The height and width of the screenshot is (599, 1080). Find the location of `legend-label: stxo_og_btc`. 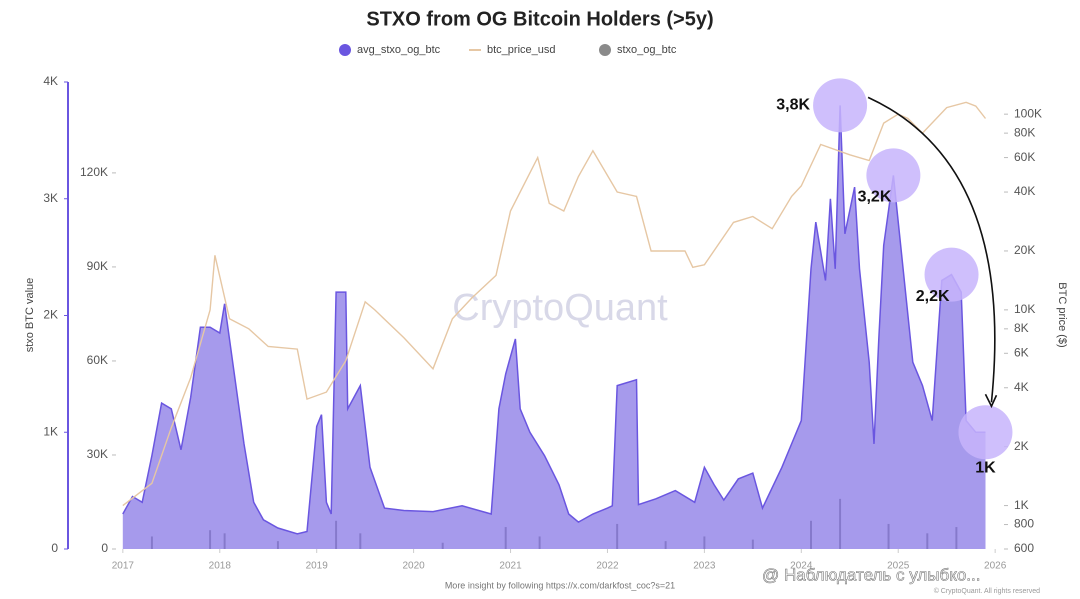

legend-label: stxo_og_btc is located at coordinates (647, 50).